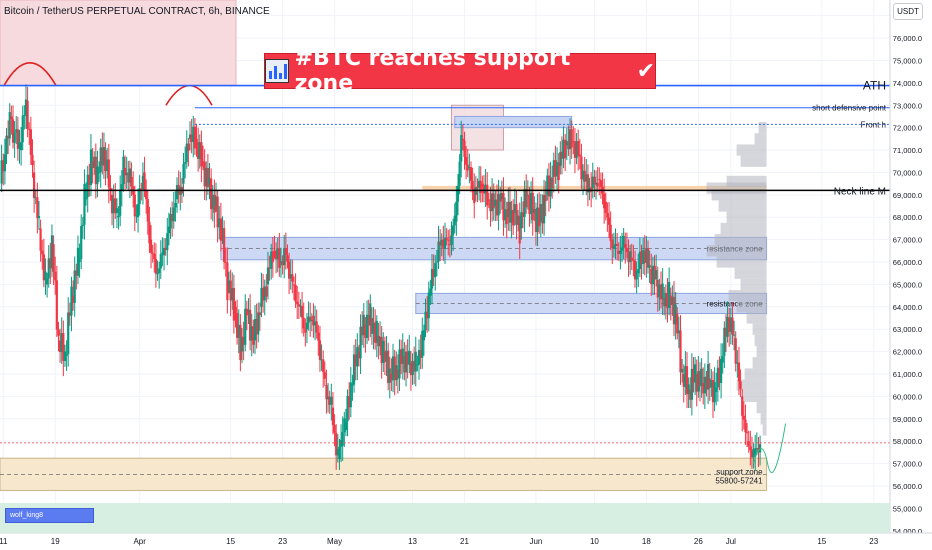 The image size is (932, 550). What do you see at coordinates (535, 541) in the screenshot?
I see `time-tick-label: Jun` at bounding box center [535, 541].